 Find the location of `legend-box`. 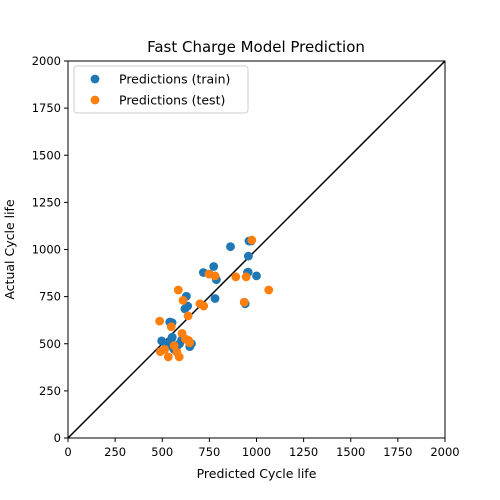

legend-box is located at coordinates (161, 89).